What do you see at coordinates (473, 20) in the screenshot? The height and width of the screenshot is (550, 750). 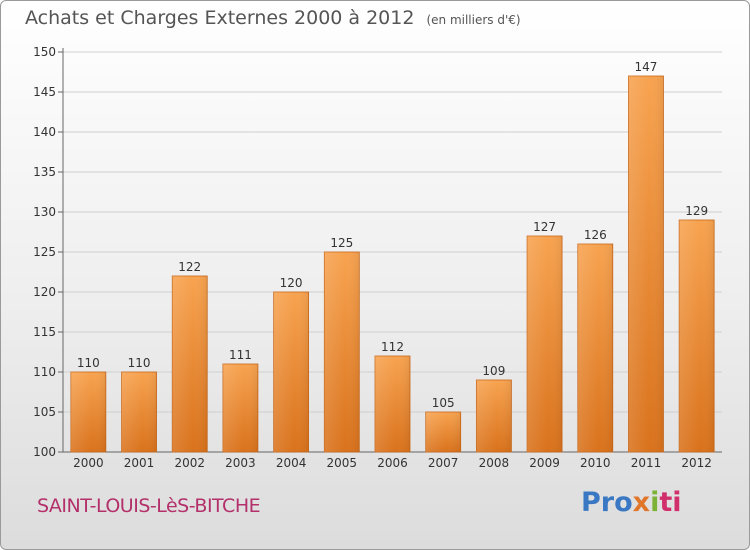 I see `chart-subtitle: (en milliers d'€)` at bounding box center [473, 20].